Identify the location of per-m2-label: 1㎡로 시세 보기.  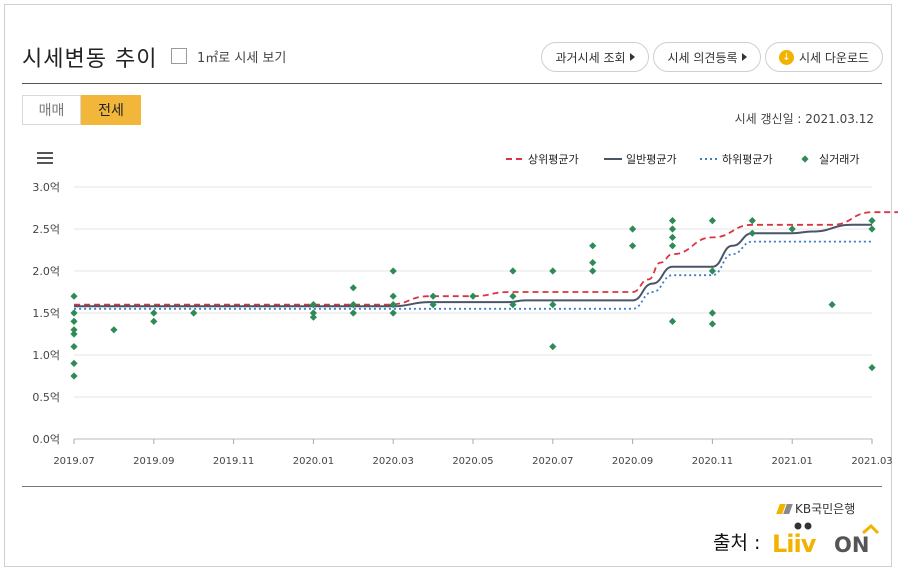
(242, 58).